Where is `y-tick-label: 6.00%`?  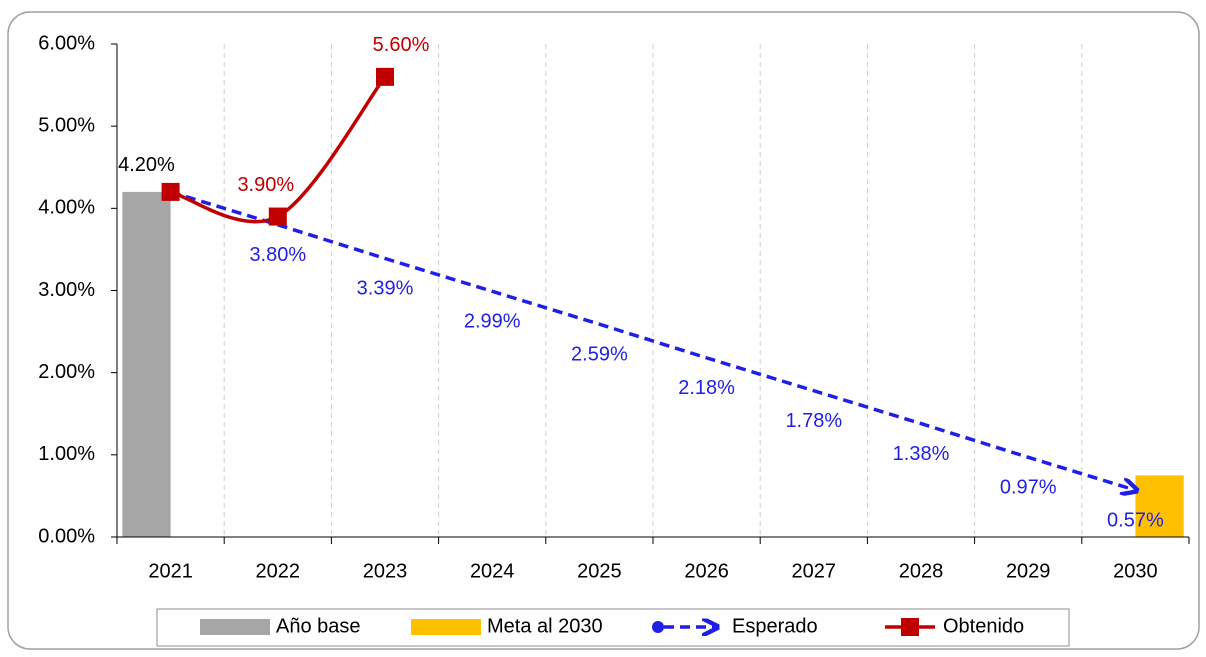
y-tick-label: 6.00% is located at coordinates (66, 43).